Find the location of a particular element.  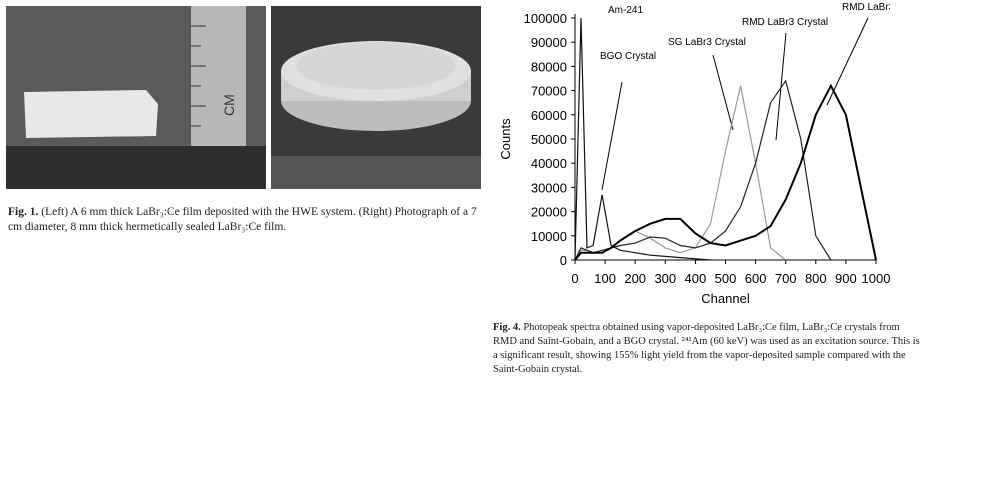

x-tick-label: 300 is located at coordinates (665, 278).